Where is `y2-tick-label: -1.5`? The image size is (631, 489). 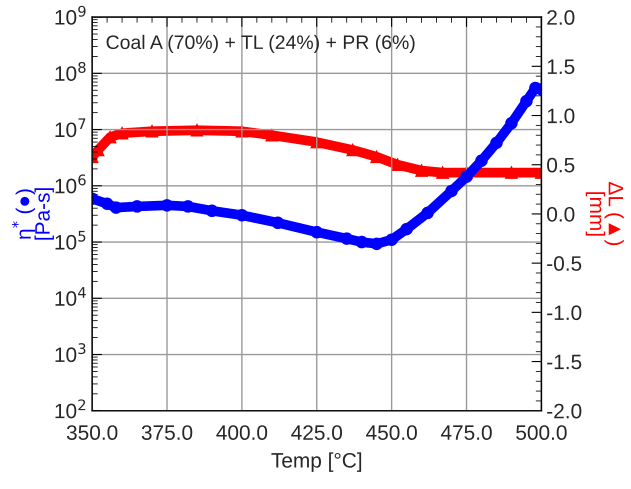 y2-tick-label: -1.5 is located at coordinates (564, 362).